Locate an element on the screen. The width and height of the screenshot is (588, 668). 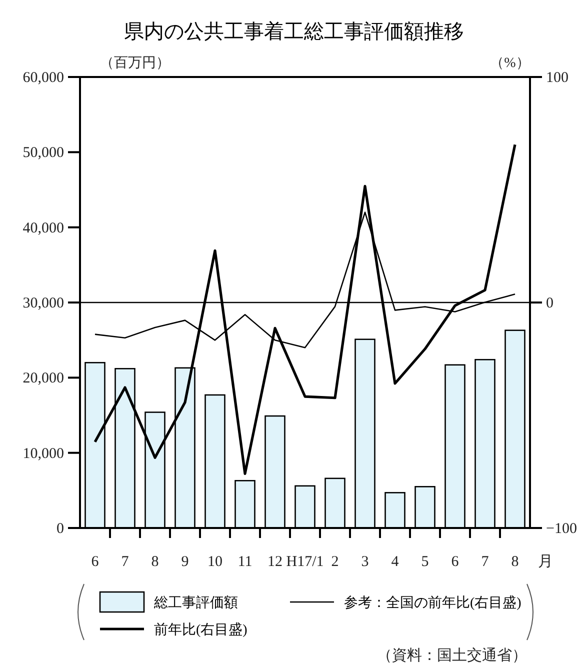
y-tick-label: 40,000 is located at coordinates (43, 228).